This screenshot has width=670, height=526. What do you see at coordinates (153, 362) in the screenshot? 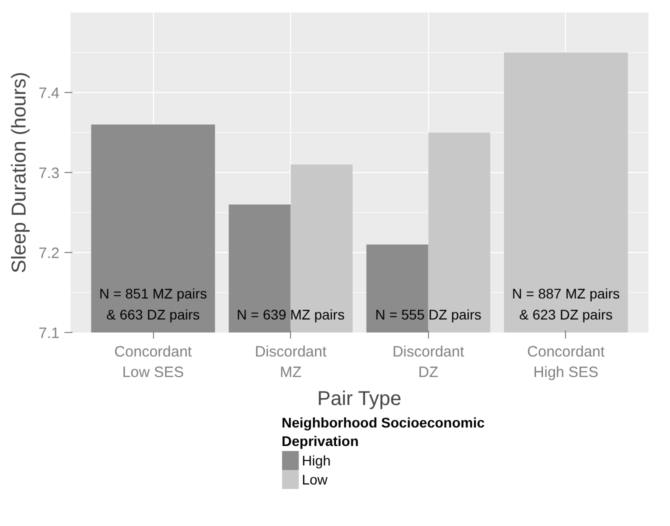
I see `x-tick-label: Concordant Low SES` at bounding box center [153, 362].